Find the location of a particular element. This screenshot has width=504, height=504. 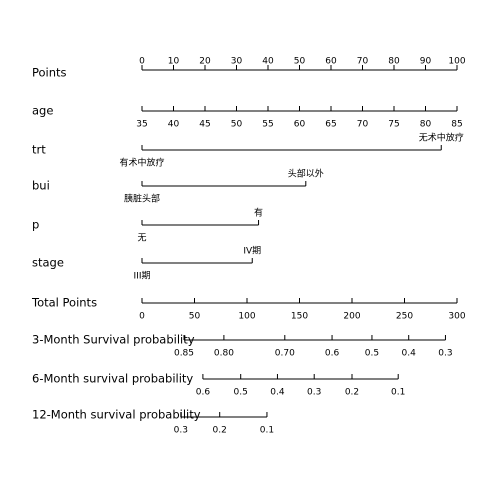

tick-label: 有术中放疗 is located at coordinates (141, 163).